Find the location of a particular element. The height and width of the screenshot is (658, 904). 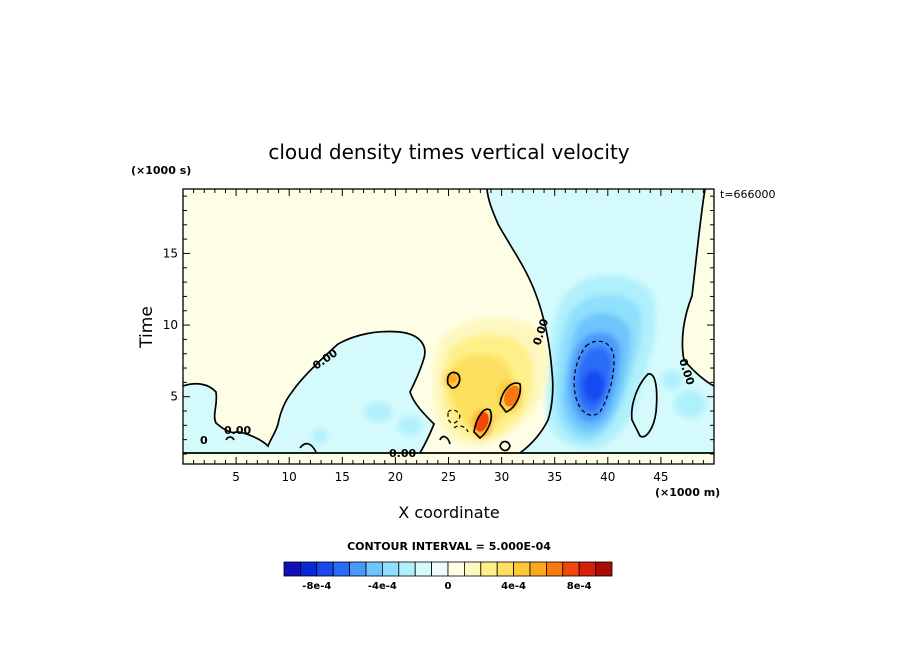

x-tick-label: 5 is located at coordinates (236, 477).